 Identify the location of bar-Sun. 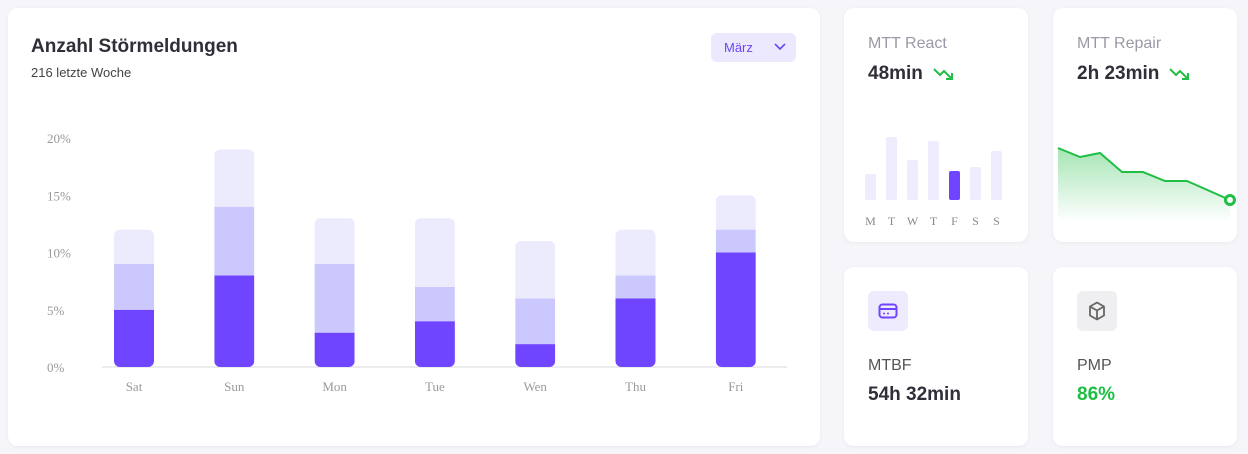
(234, 258).